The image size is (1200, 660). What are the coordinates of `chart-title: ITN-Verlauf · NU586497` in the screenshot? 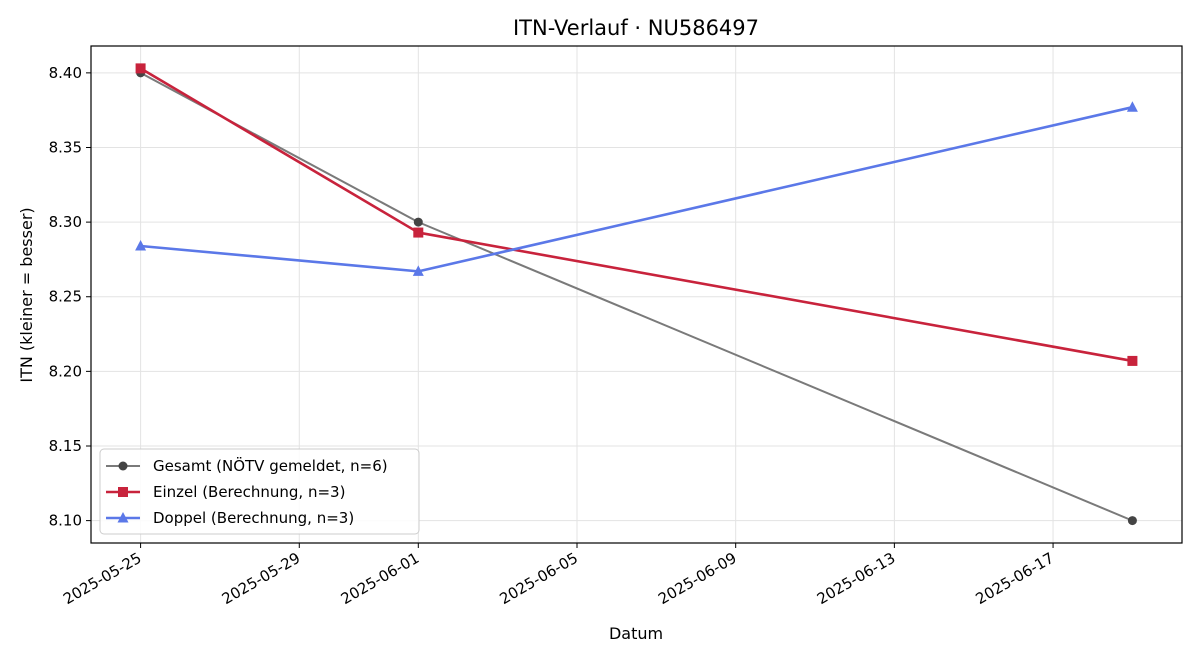 It's located at (636, 28).